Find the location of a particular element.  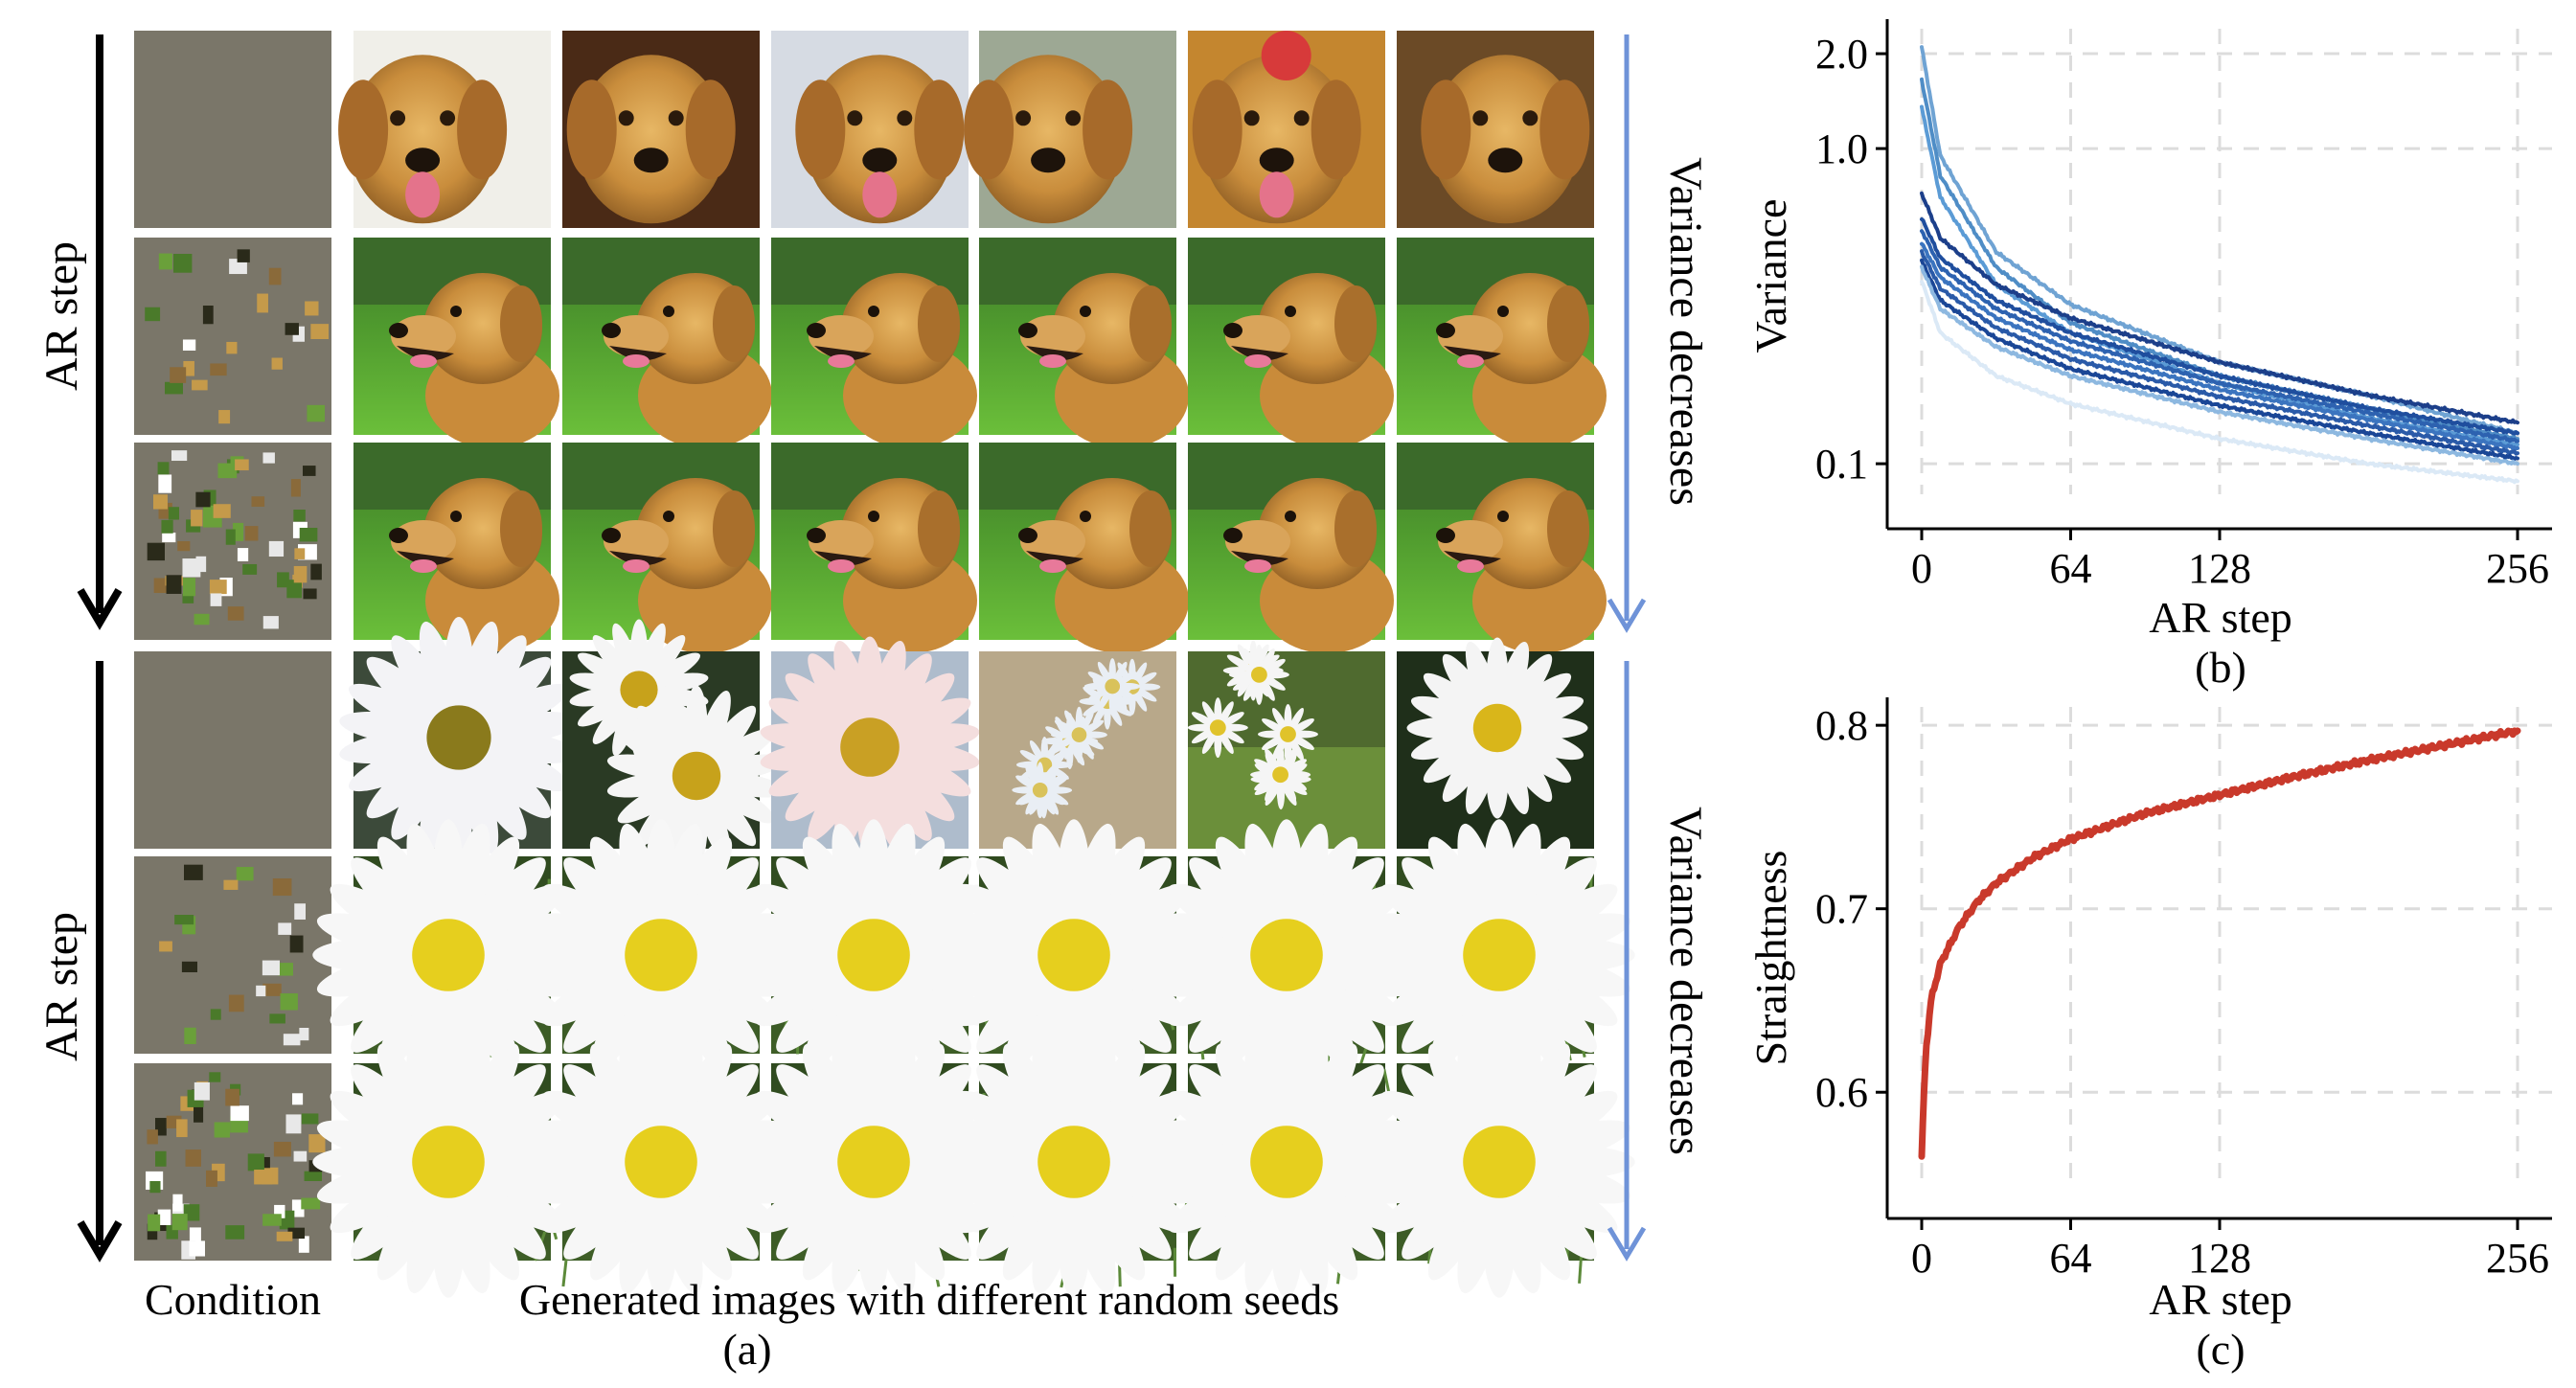

y-tick-label: 0.6 is located at coordinates (1841, 1093).